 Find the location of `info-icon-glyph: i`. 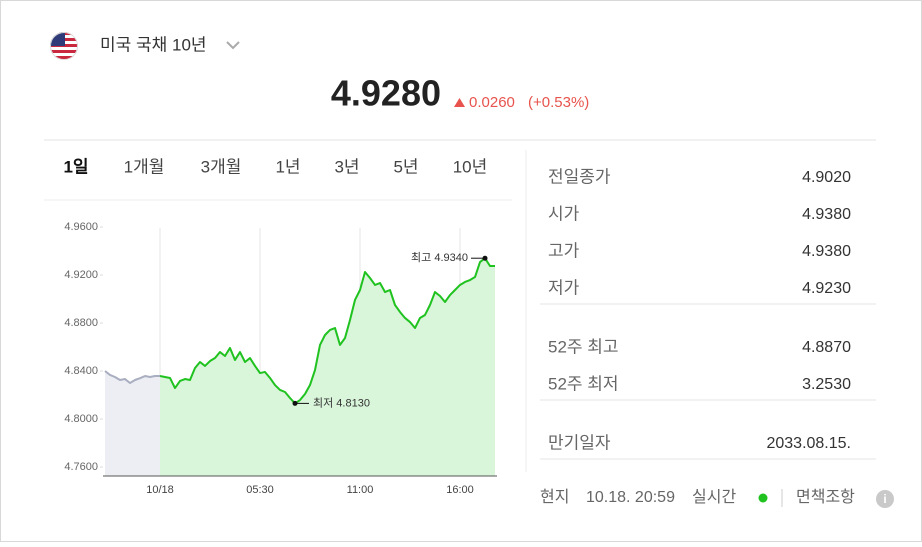

info-icon-glyph: i is located at coordinates (884, 499).